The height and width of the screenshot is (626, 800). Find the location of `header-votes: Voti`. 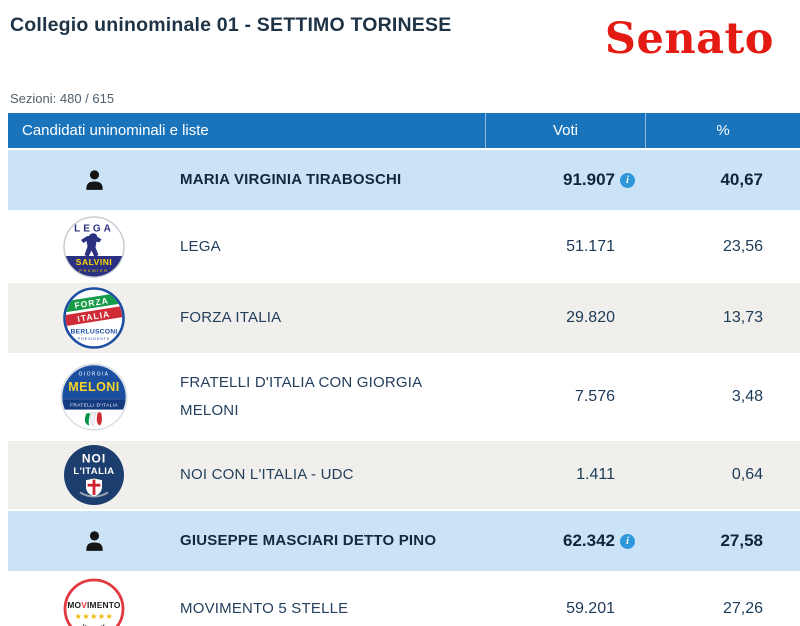

header-votes: Voti is located at coordinates (565, 130).